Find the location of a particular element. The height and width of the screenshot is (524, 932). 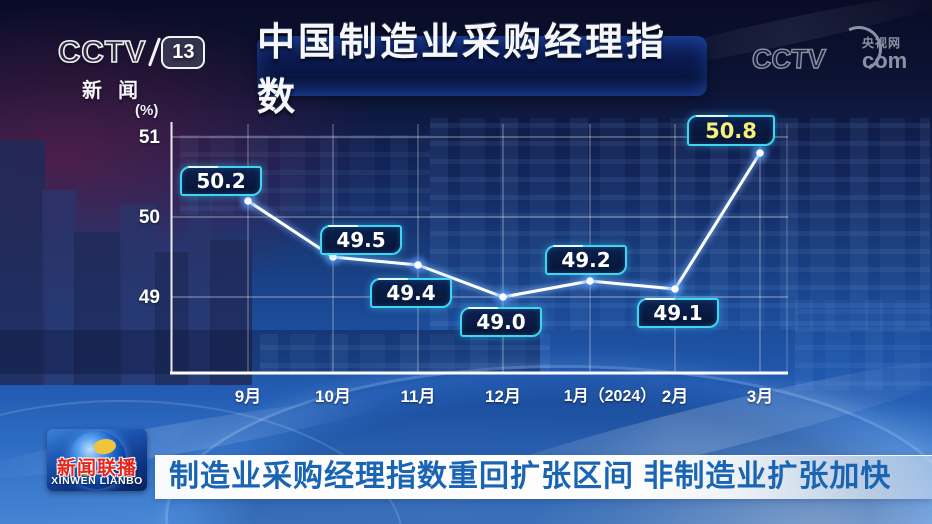

channel-name-label: 新闻 is located at coordinates (118, 91).